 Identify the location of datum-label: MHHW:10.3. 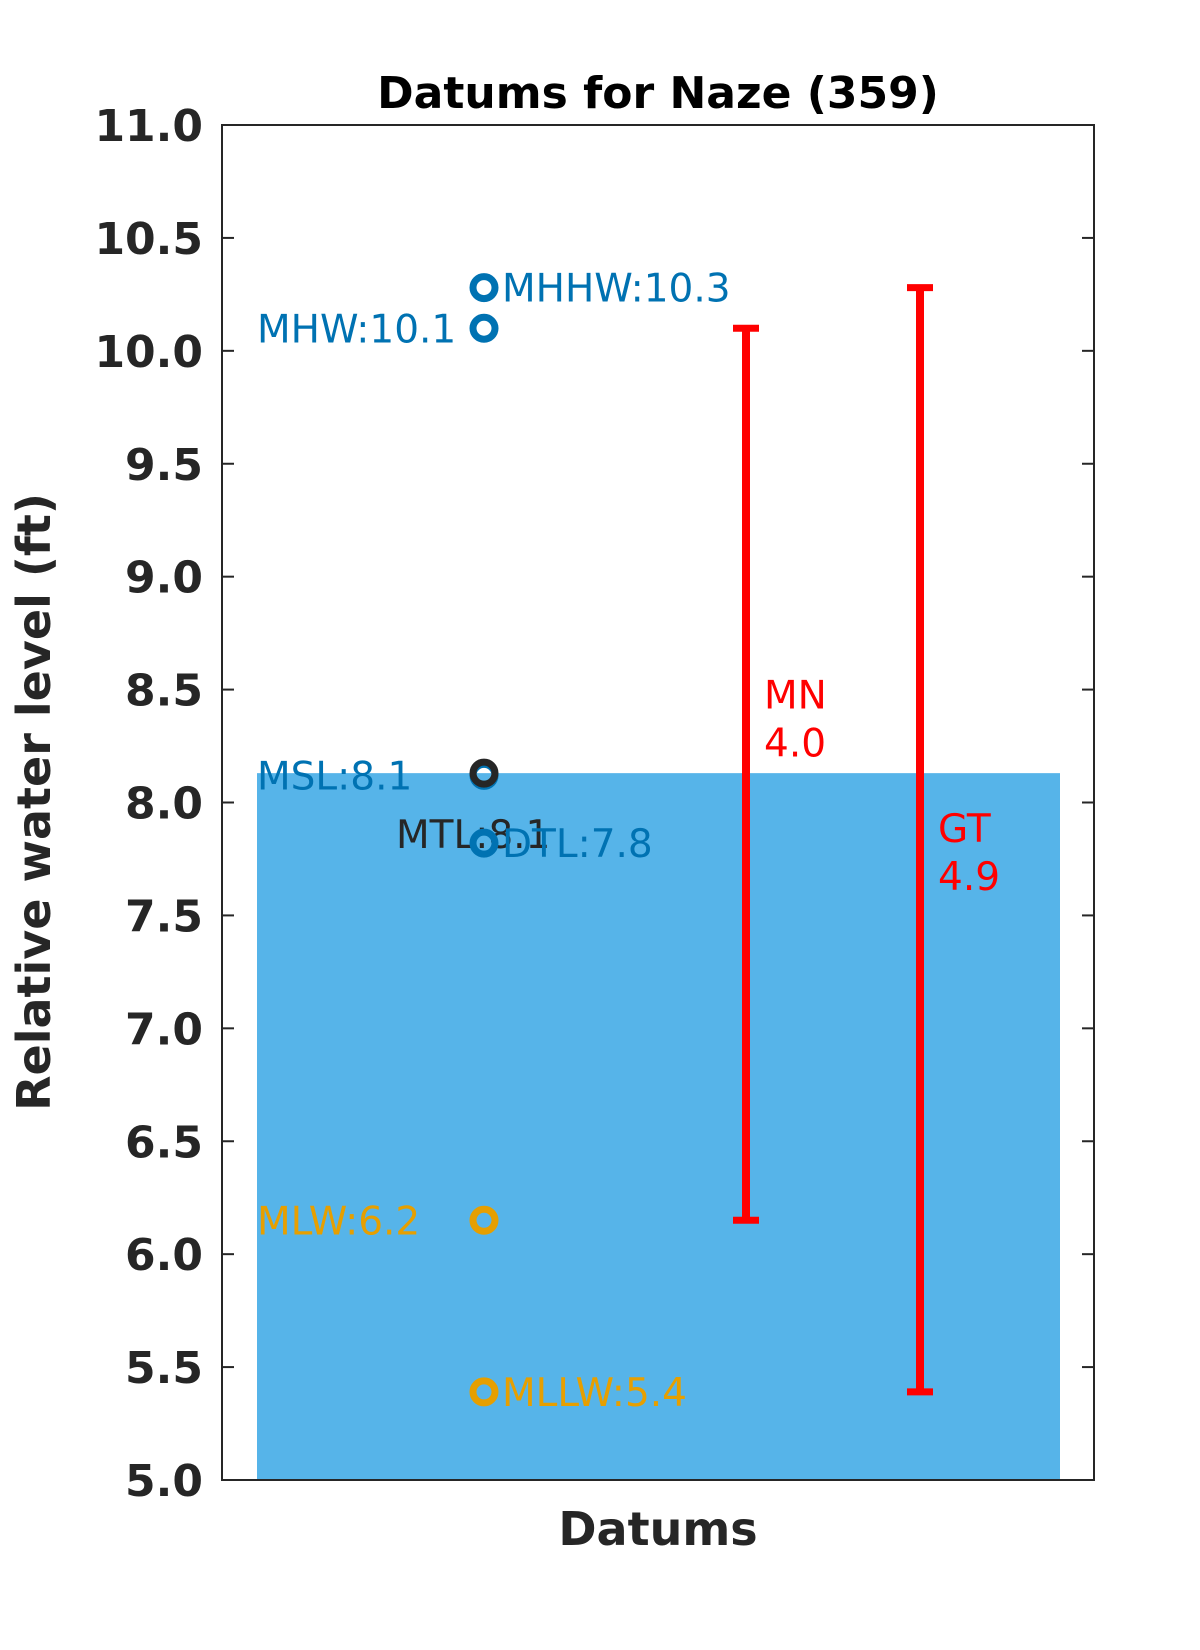
(616, 289).